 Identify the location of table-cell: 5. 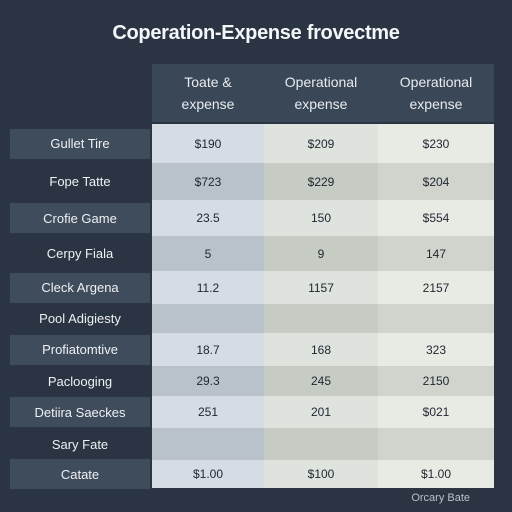
(208, 253).